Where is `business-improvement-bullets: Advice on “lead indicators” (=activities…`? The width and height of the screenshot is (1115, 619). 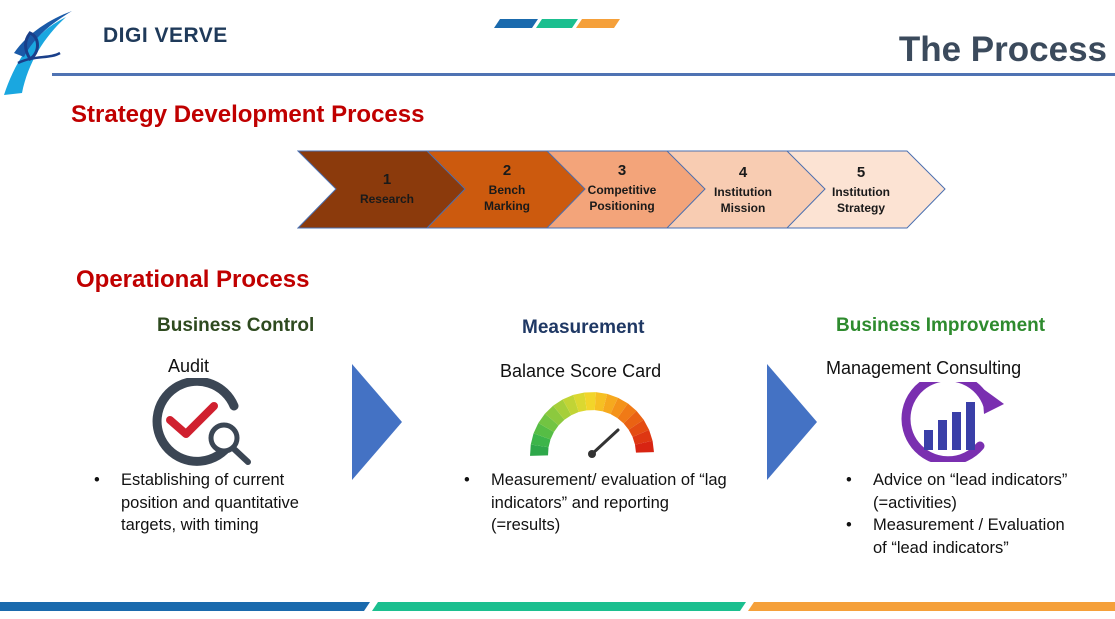
business-improvement-bullets: Advice on “lead indicators” (=activities… is located at coordinates (961, 514).